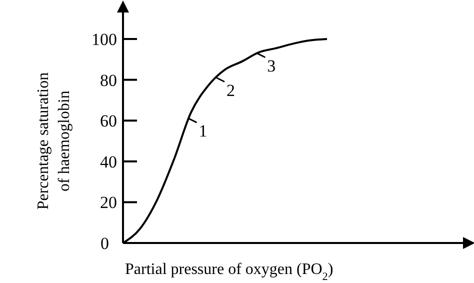 The image size is (474, 283). What do you see at coordinates (104, 243) in the screenshot?
I see `y-tick-label: 0` at bounding box center [104, 243].